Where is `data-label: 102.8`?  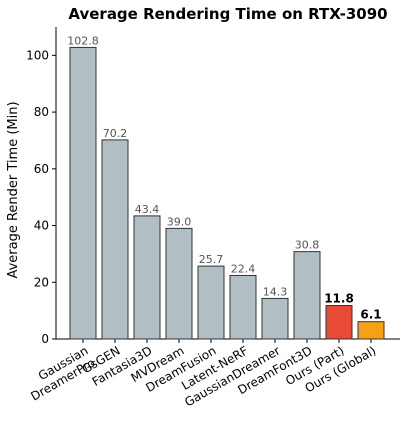
data-label: 102.8 is located at coordinates (83, 40).